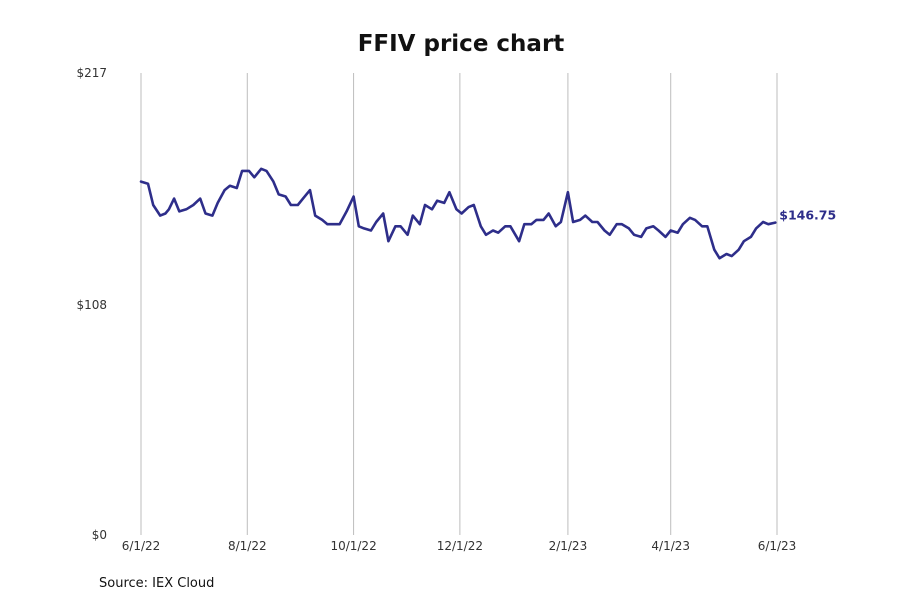 This screenshot has width=900, height=600. I want to click on x-tick-label: 2/1/23, so click(568, 546).